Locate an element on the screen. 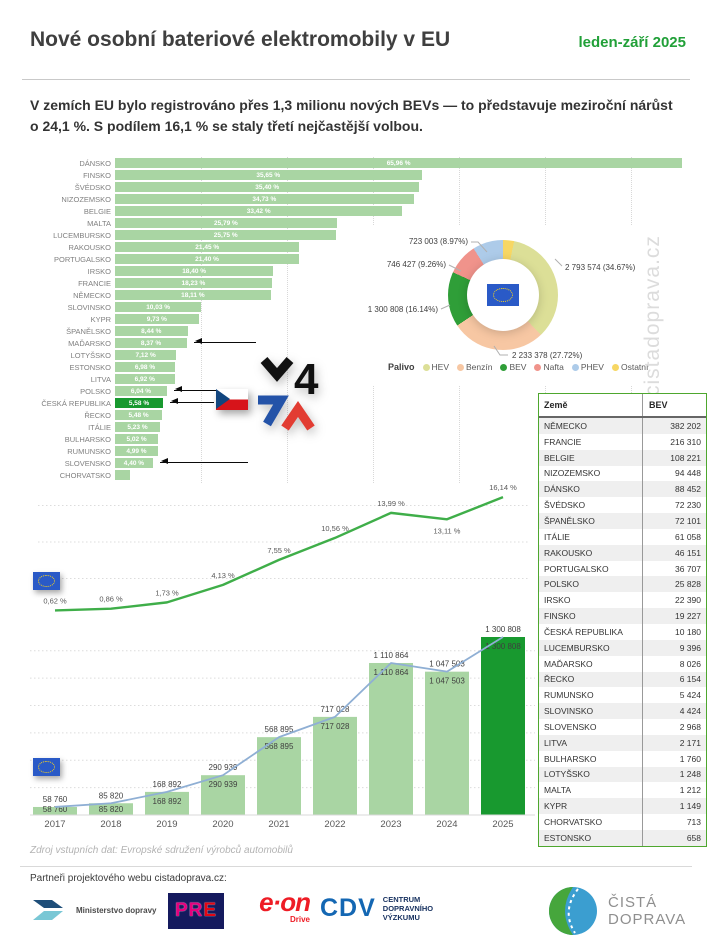 The image size is (712, 950). table-cell-bev: 1 149 is located at coordinates (690, 806).